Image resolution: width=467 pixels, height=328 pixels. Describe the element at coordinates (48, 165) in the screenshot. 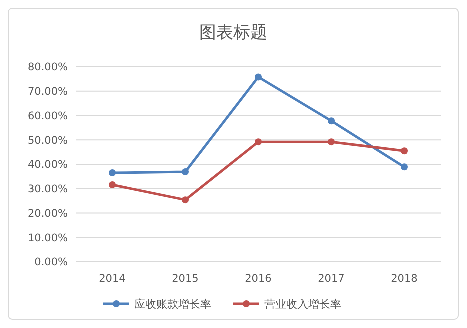

I see `y-tick-label: 40.00%` at that location.